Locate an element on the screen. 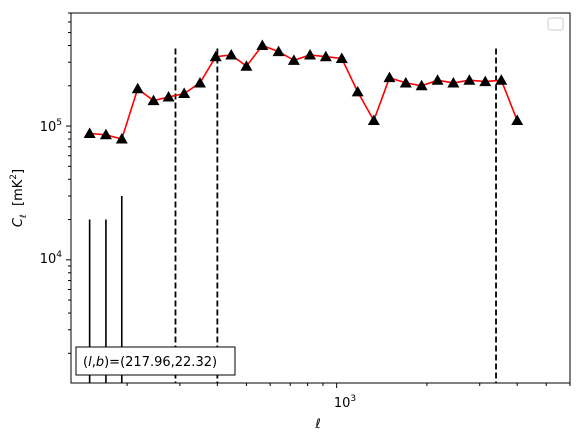 The image size is (580, 441). x-axis-label: ℓ is located at coordinates (317, 424).